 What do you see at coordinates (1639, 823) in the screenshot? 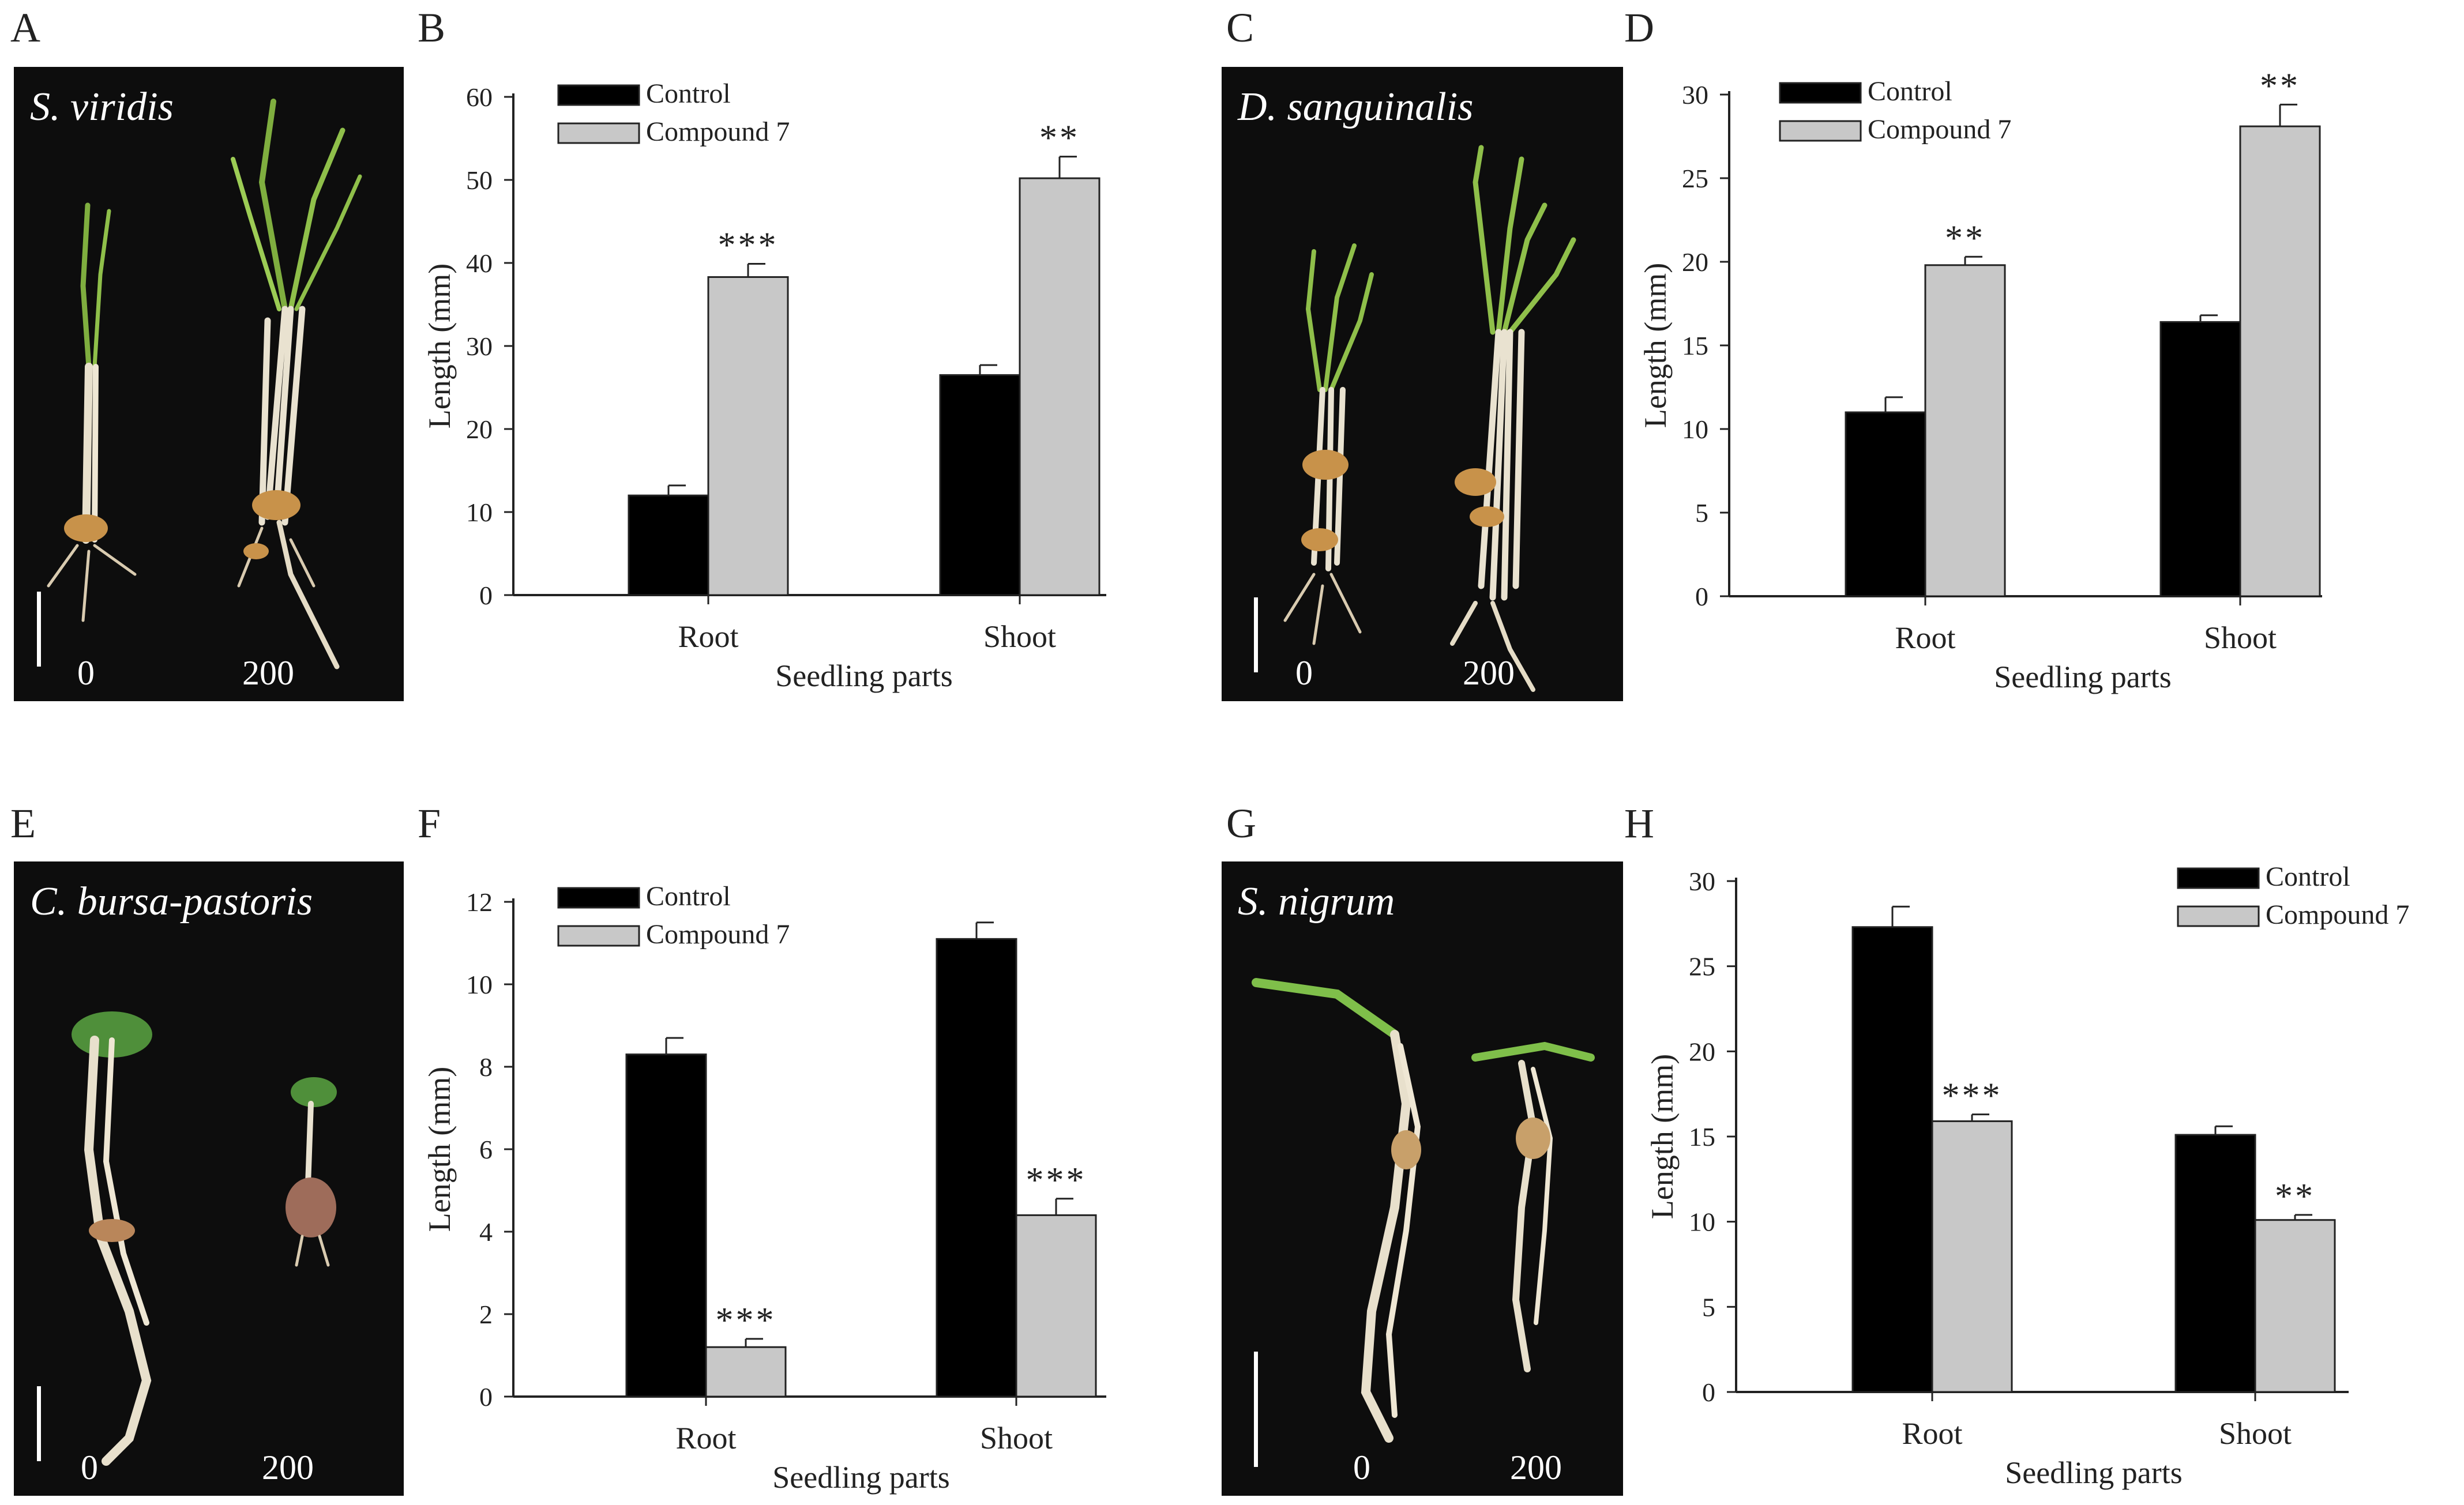
I see `panel-letter-h: H` at bounding box center [1639, 823].